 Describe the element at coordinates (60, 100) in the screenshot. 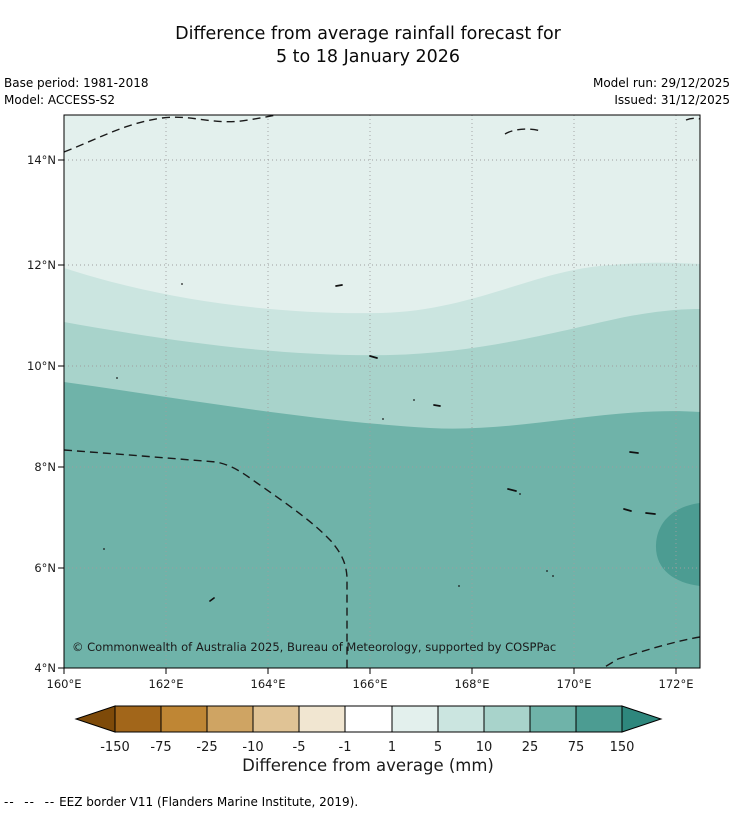

I see `model-text: Model: ACCESS-S2` at that location.